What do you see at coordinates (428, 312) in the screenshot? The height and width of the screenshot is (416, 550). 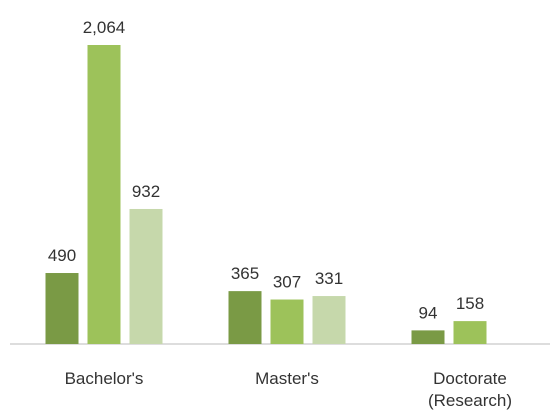 I see `value-label: 94` at bounding box center [428, 312].